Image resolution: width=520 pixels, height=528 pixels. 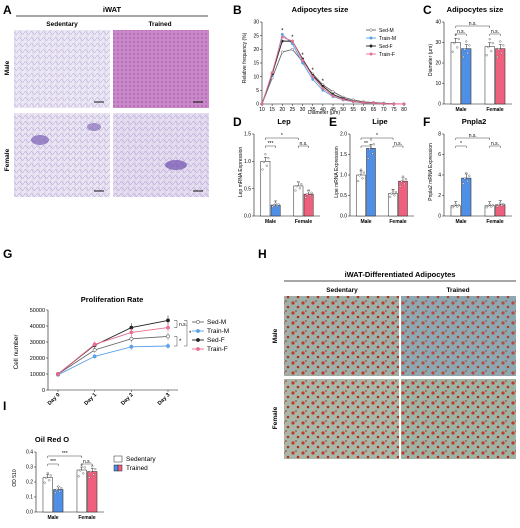 What do you see at coordinates (379, 121) in the screenshot?
I see `panel-e-title: Lipe` at bounding box center [379, 121].